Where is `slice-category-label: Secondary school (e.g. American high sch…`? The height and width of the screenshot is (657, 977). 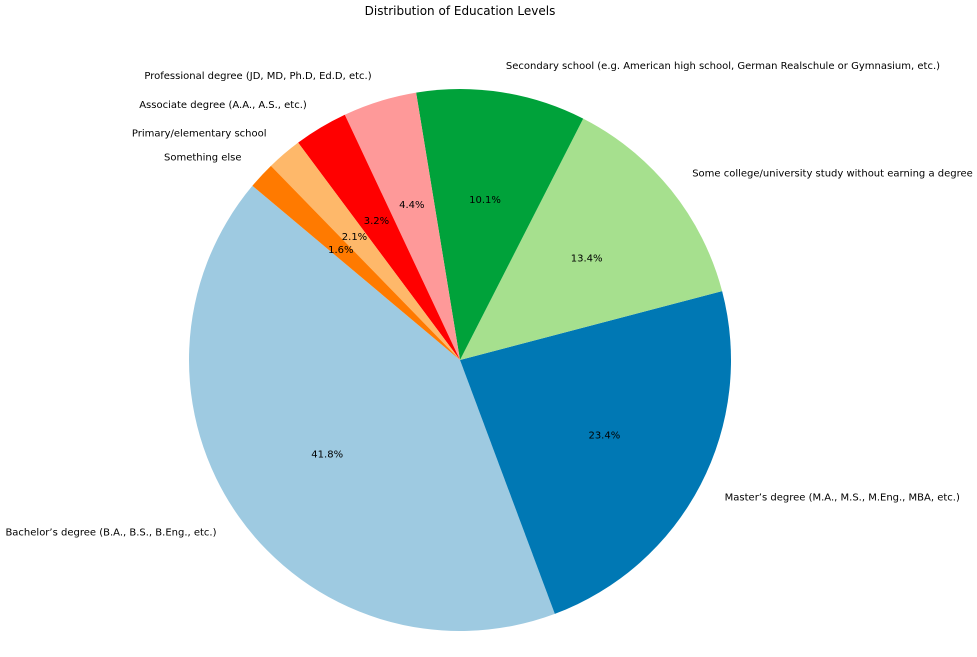 slice-category-label: Secondary school (e.g. American high sch… is located at coordinates (723, 66).